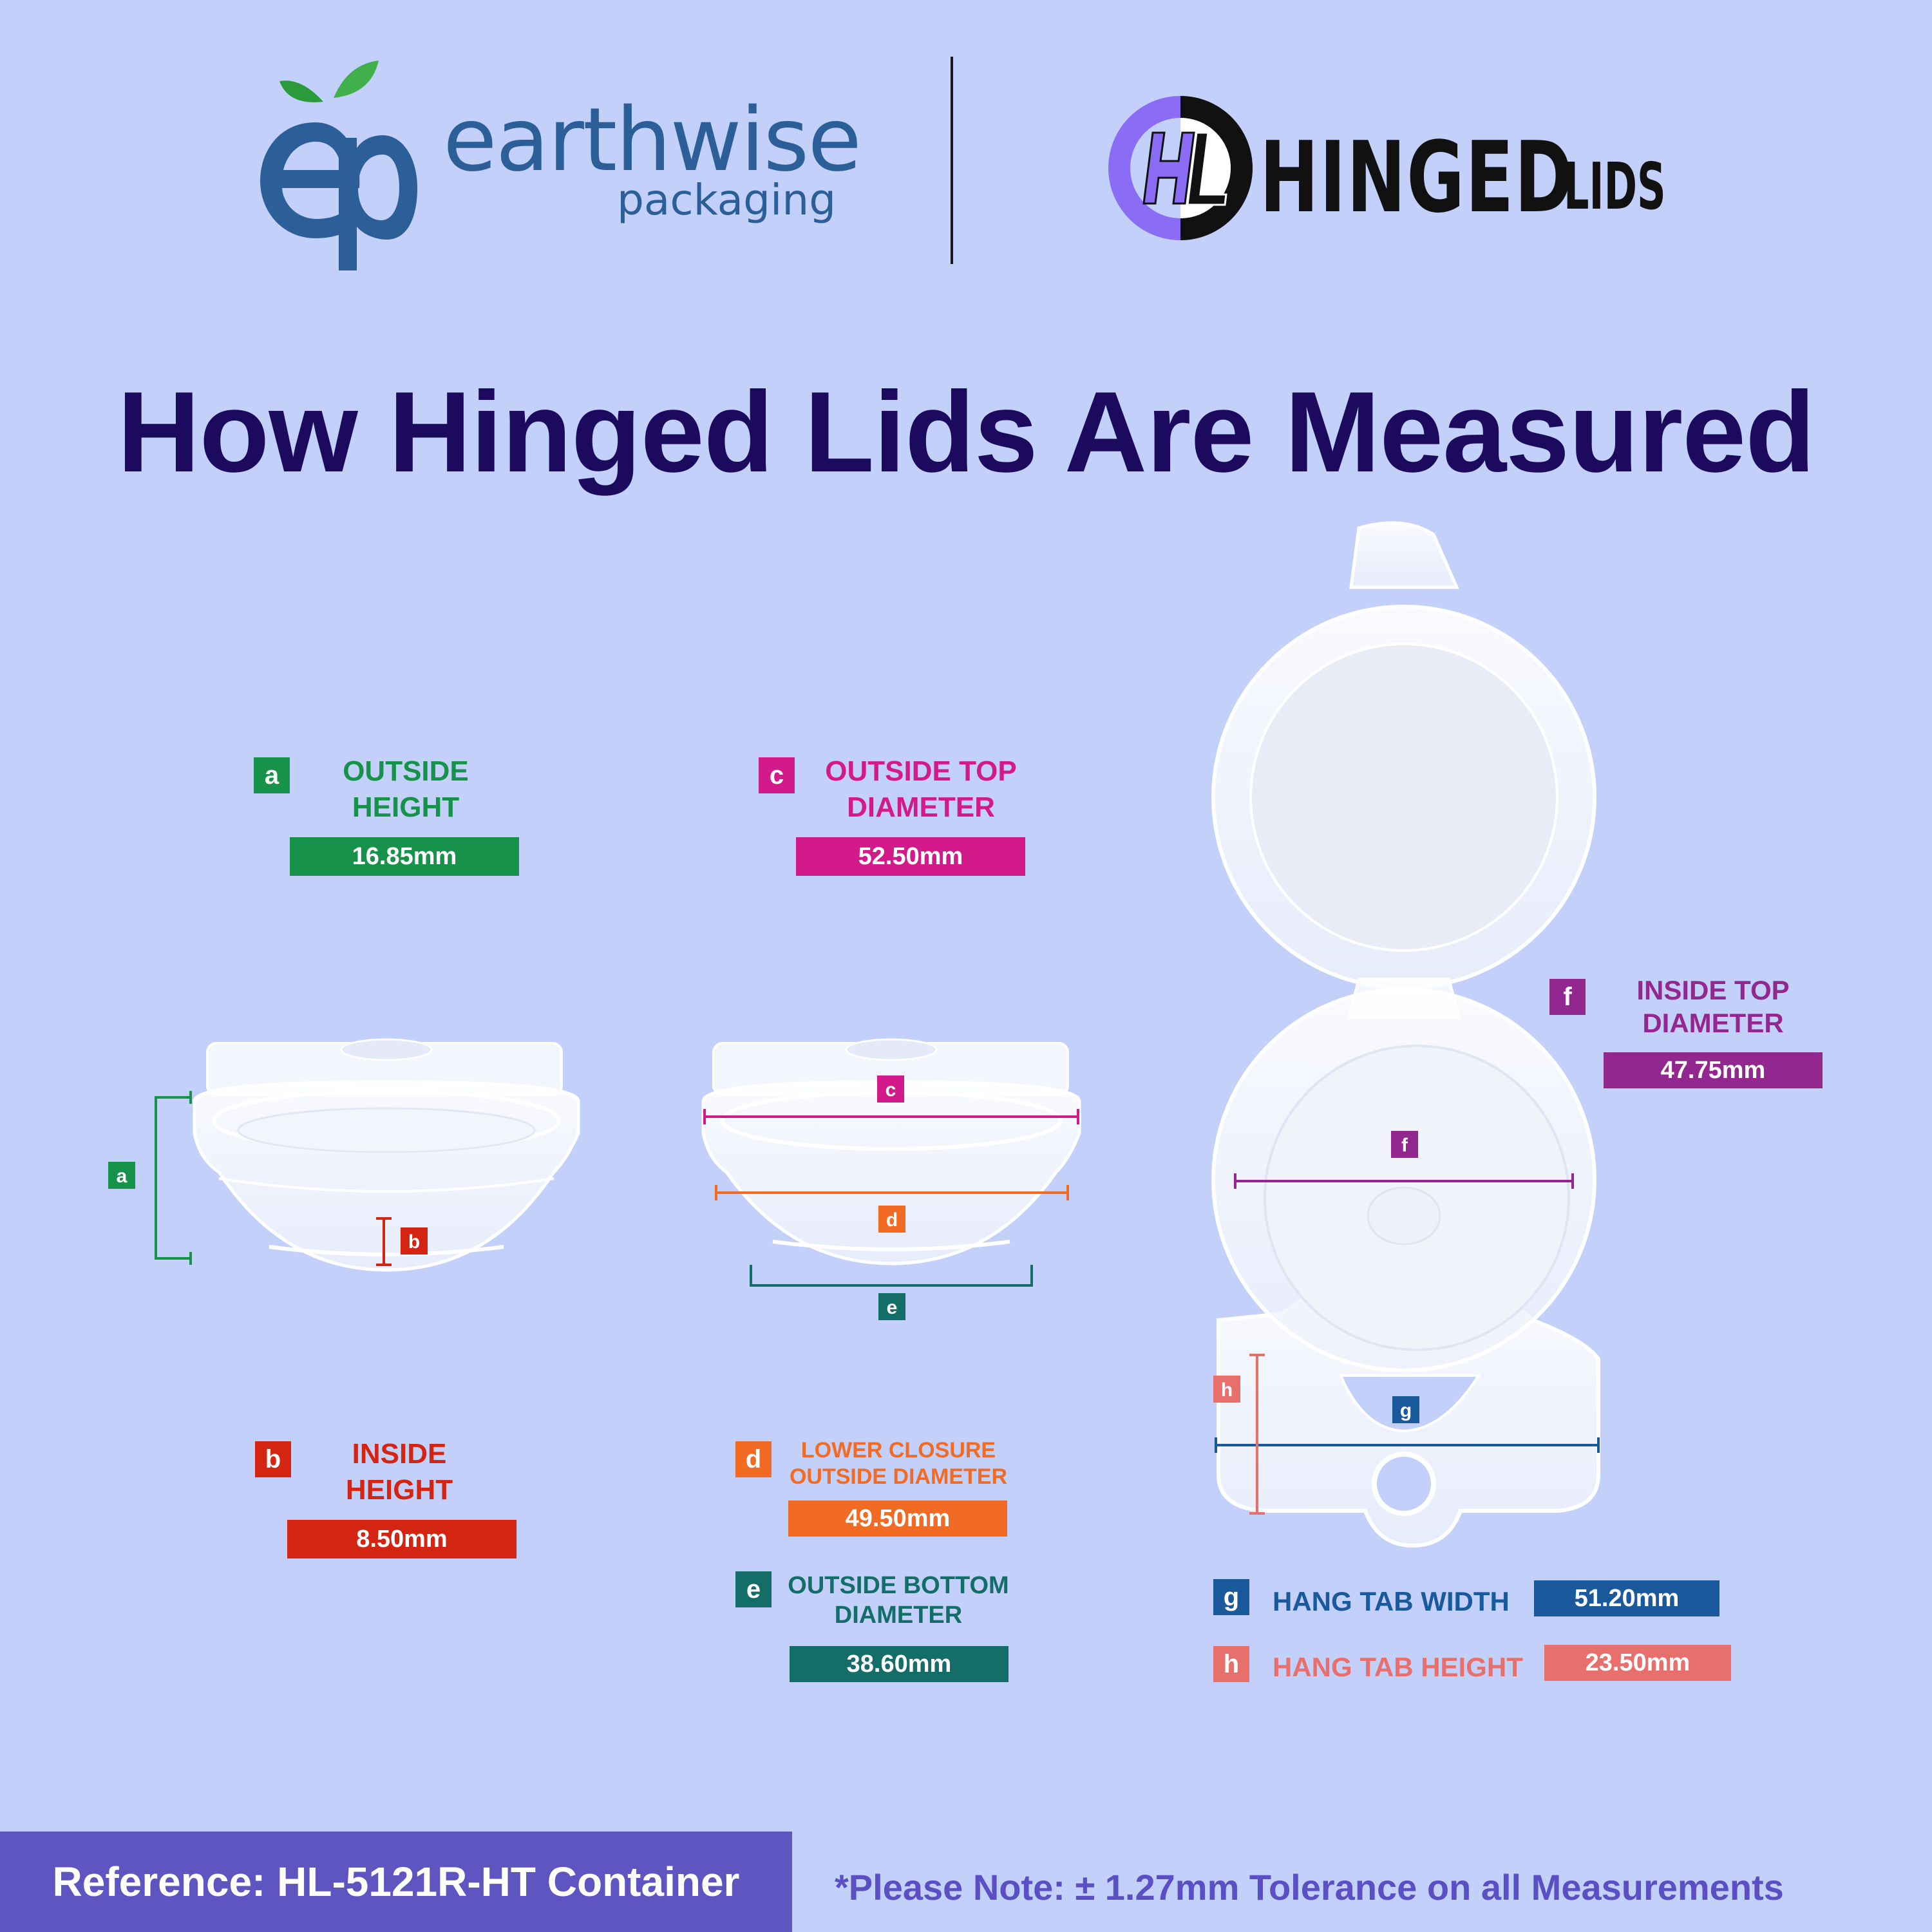  What do you see at coordinates (1638, 1663) in the screenshot?
I see `value-h: 23.50mm` at bounding box center [1638, 1663].